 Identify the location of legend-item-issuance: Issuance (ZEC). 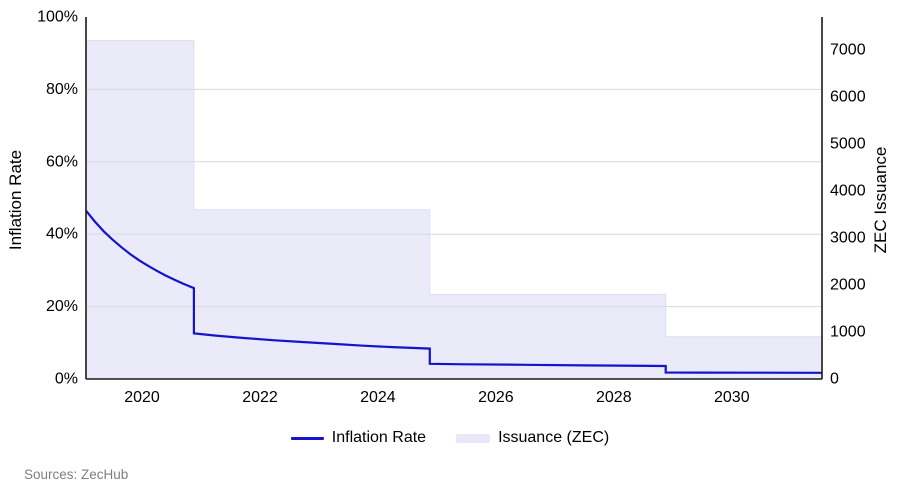
(532, 438).